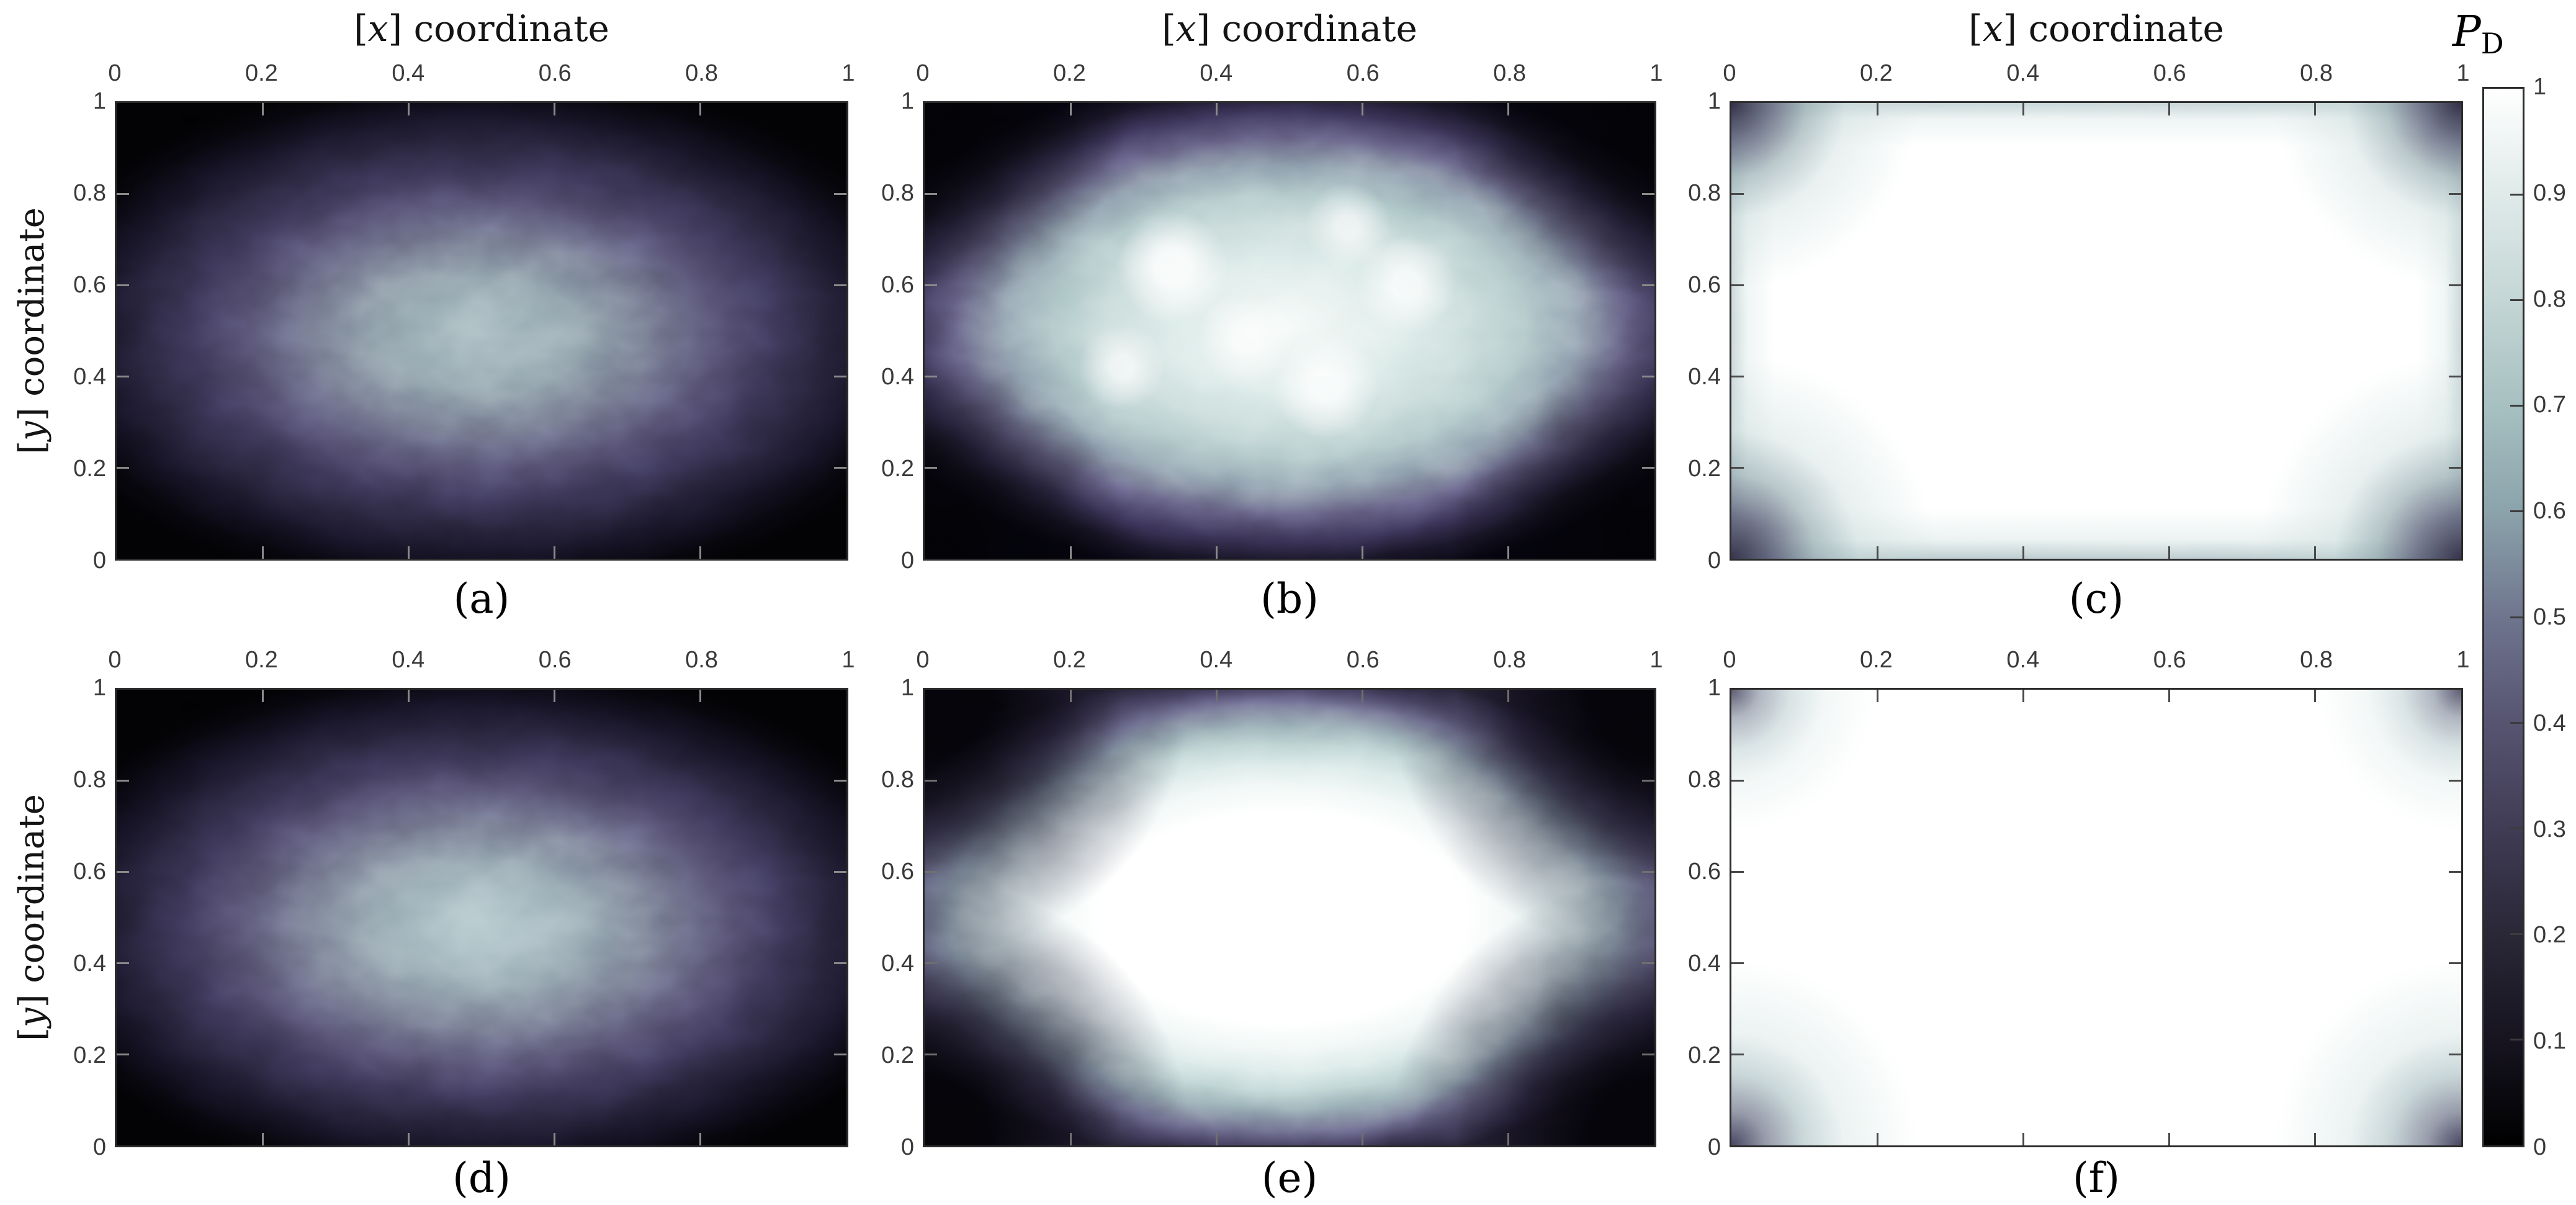 This screenshot has height=1205, width=2576. I want to click on colorbar-tick-label: 0.8, so click(2549, 299).